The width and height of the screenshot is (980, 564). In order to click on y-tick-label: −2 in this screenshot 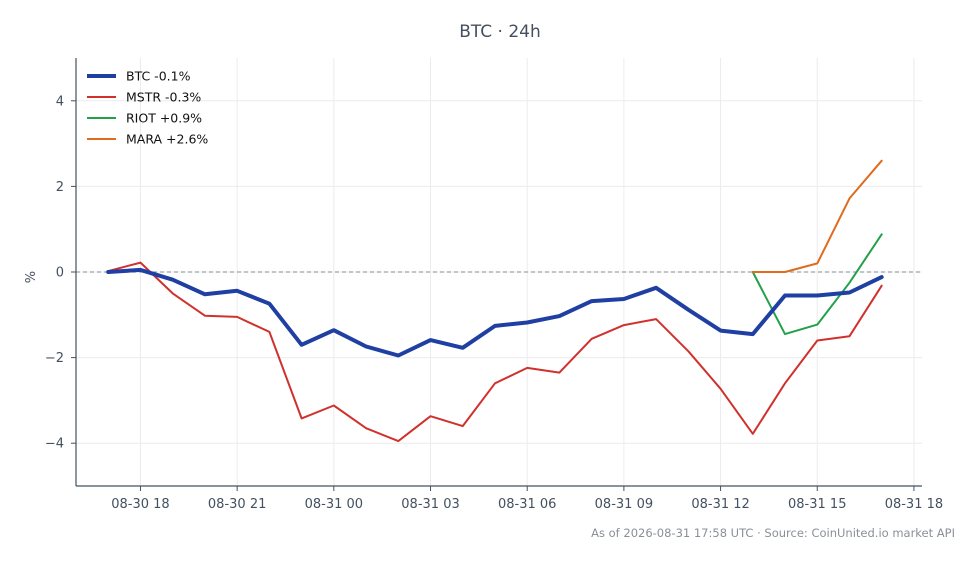, I will do `click(54, 358)`.